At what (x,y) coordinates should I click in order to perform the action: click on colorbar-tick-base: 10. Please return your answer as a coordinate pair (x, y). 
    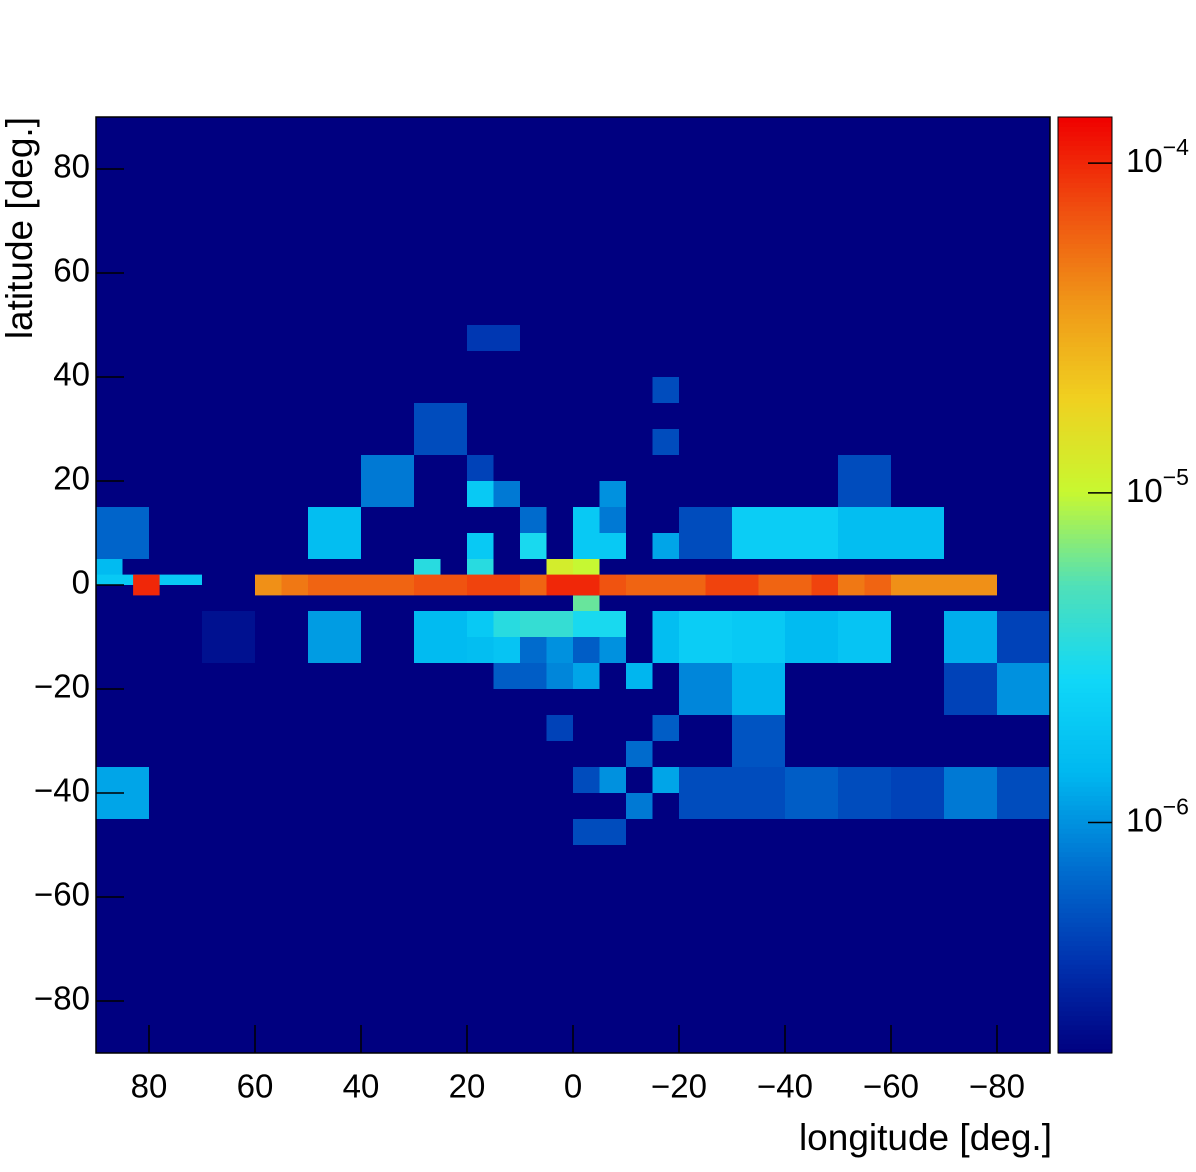
    Looking at the image, I should click on (1144, 819).